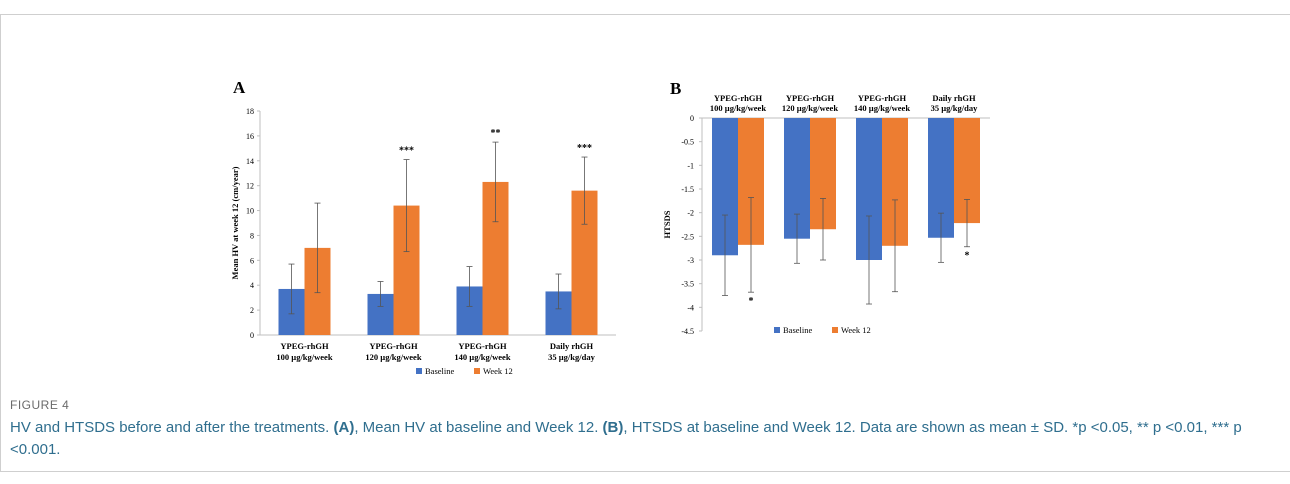 Image resolution: width=1290 pixels, height=484 pixels. What do you see at coordinates (250, 186) in the screenshot?
I see `y-tick-label: 12` at bounding box center [250, 186].